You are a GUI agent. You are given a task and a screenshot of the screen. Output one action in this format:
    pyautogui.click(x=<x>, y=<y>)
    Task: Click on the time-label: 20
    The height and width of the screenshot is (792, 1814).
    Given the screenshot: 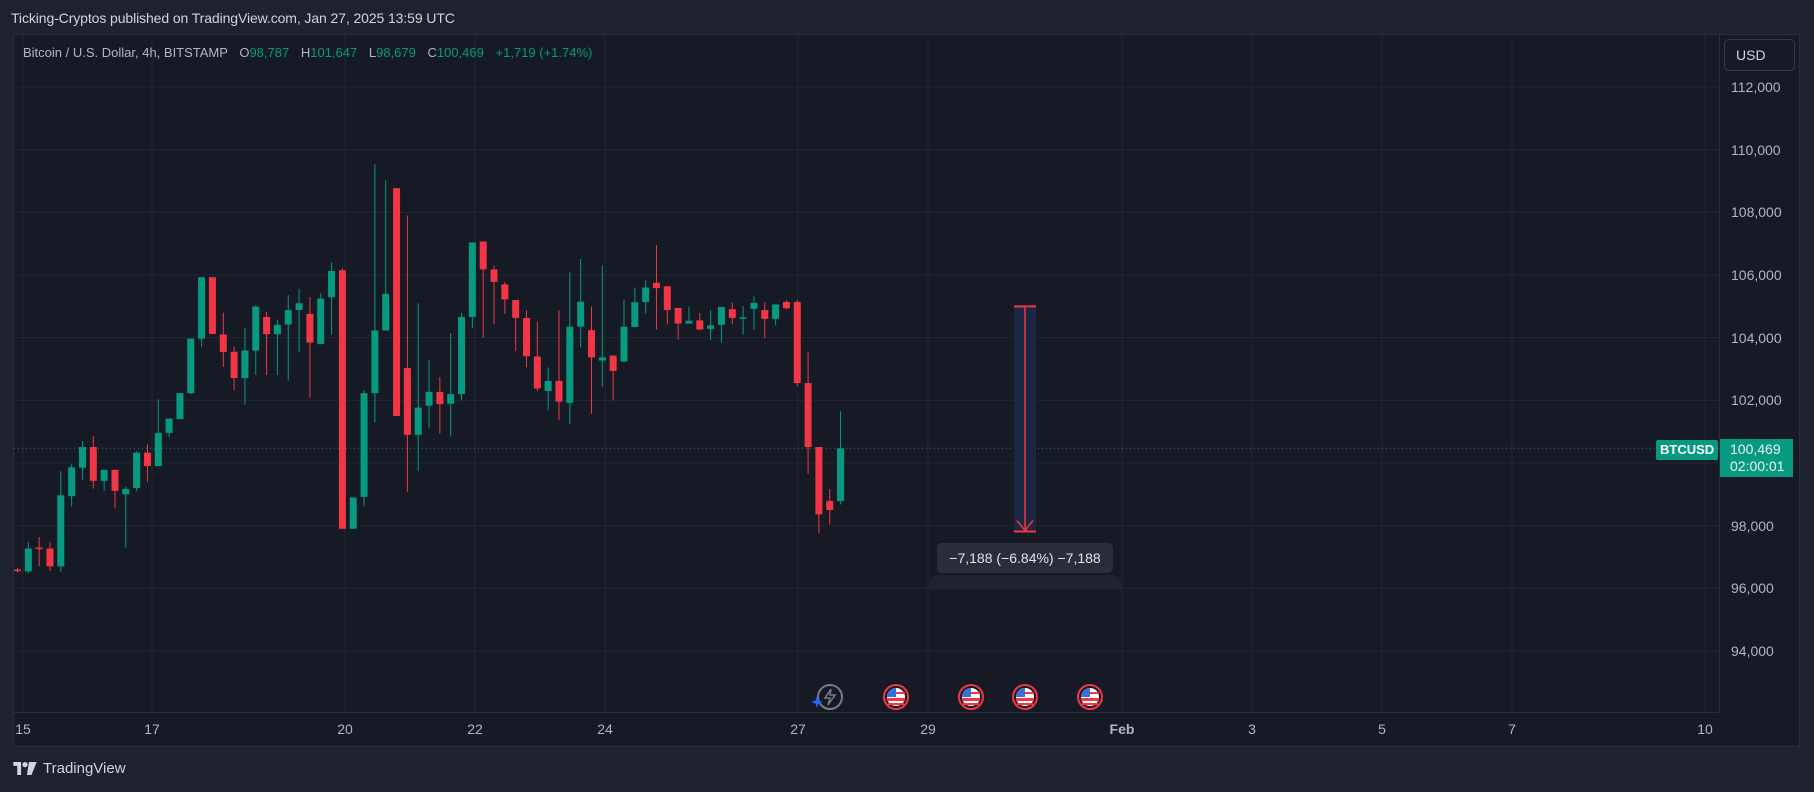 What is the action you would take?
    pyautogui.click(x=345, y=729)
    